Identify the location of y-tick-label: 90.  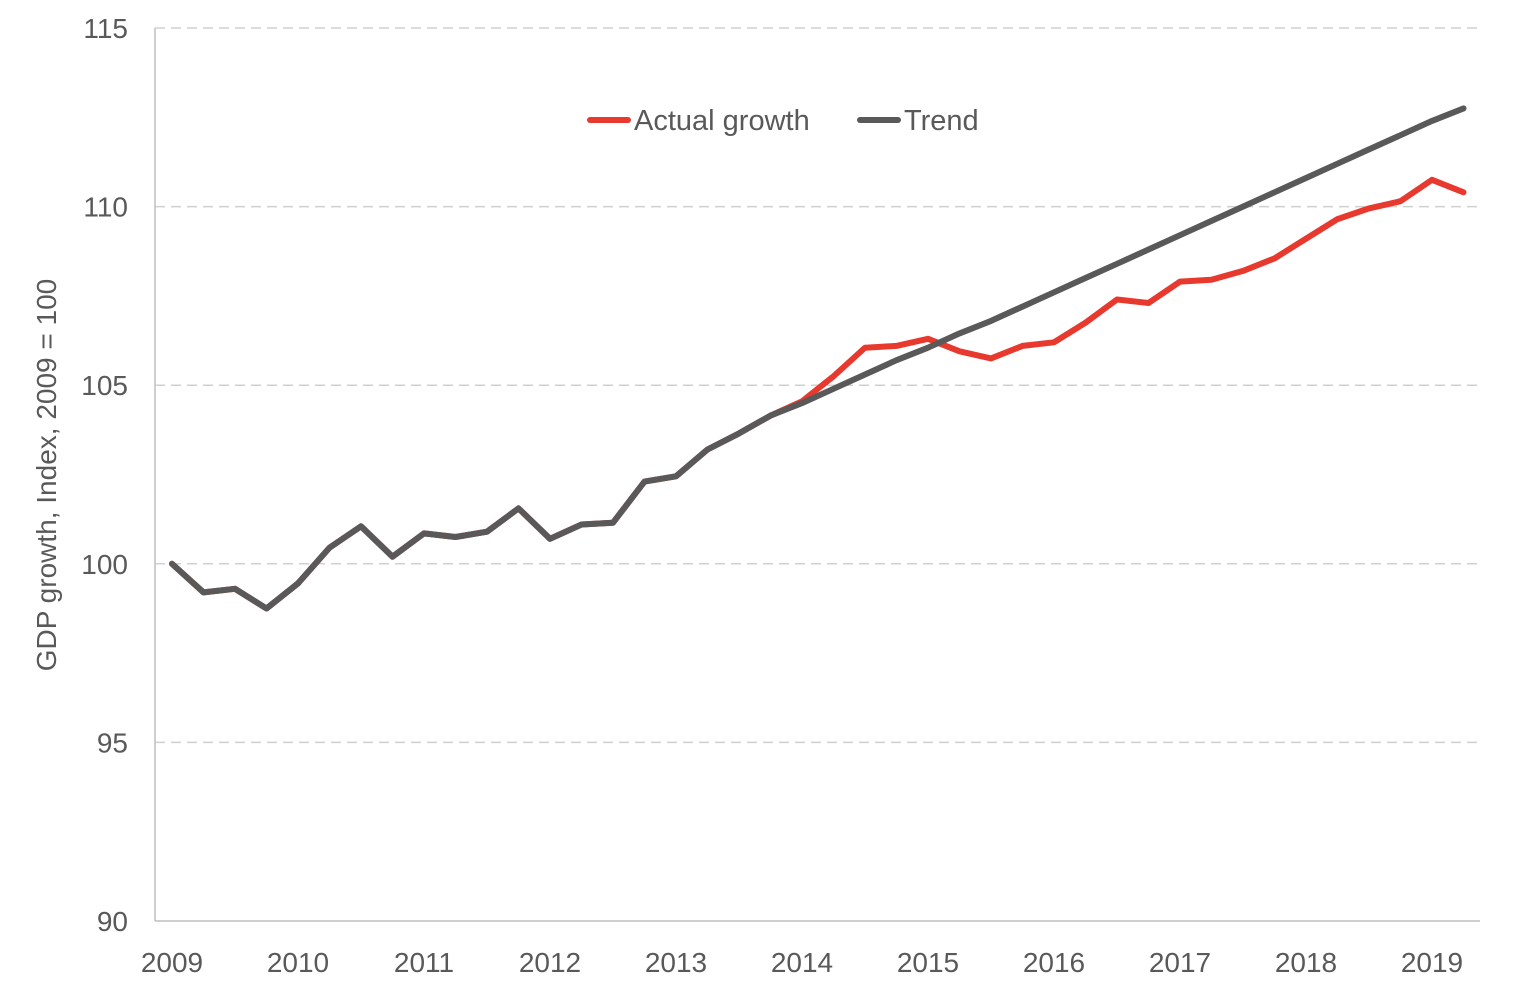
(112, 921).